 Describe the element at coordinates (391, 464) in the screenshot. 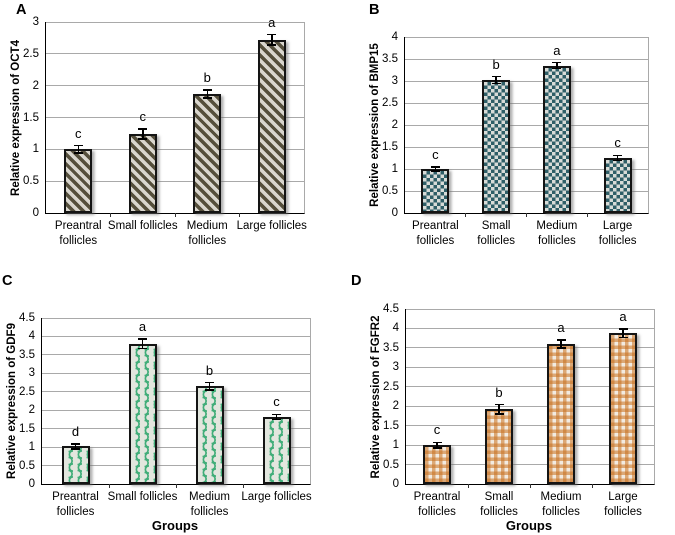

I see `y-tick-label: 0.5` at that location.